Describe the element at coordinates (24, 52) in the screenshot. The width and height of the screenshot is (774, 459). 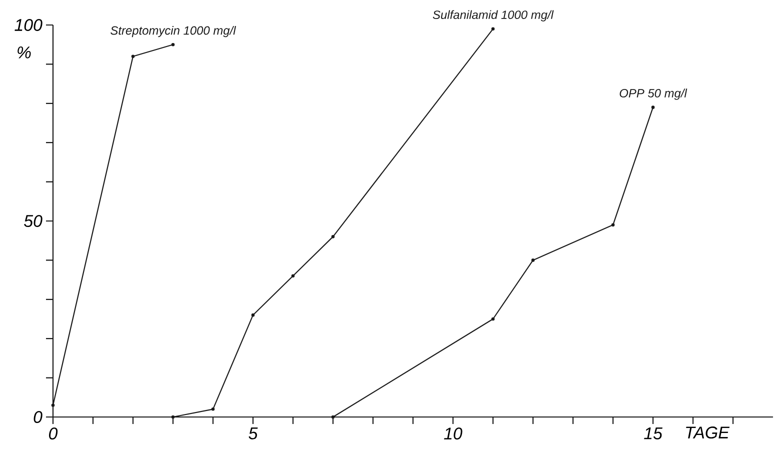
I see `y-axis-title: %` at that location.